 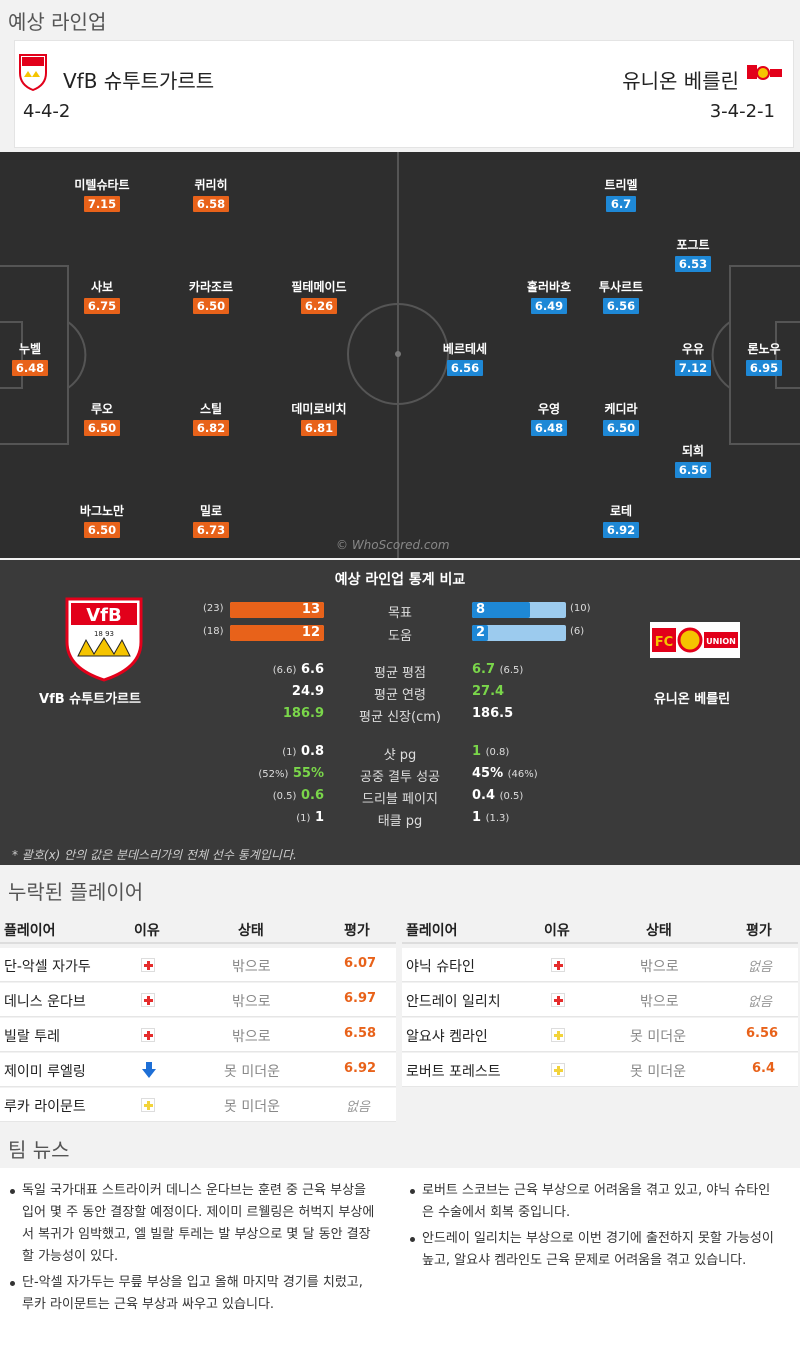 What do you see at coordinates (76, 892) in the screenshot?
I see `missing-section-title: 누락된 플레이어` at bounding box center [76, 892].